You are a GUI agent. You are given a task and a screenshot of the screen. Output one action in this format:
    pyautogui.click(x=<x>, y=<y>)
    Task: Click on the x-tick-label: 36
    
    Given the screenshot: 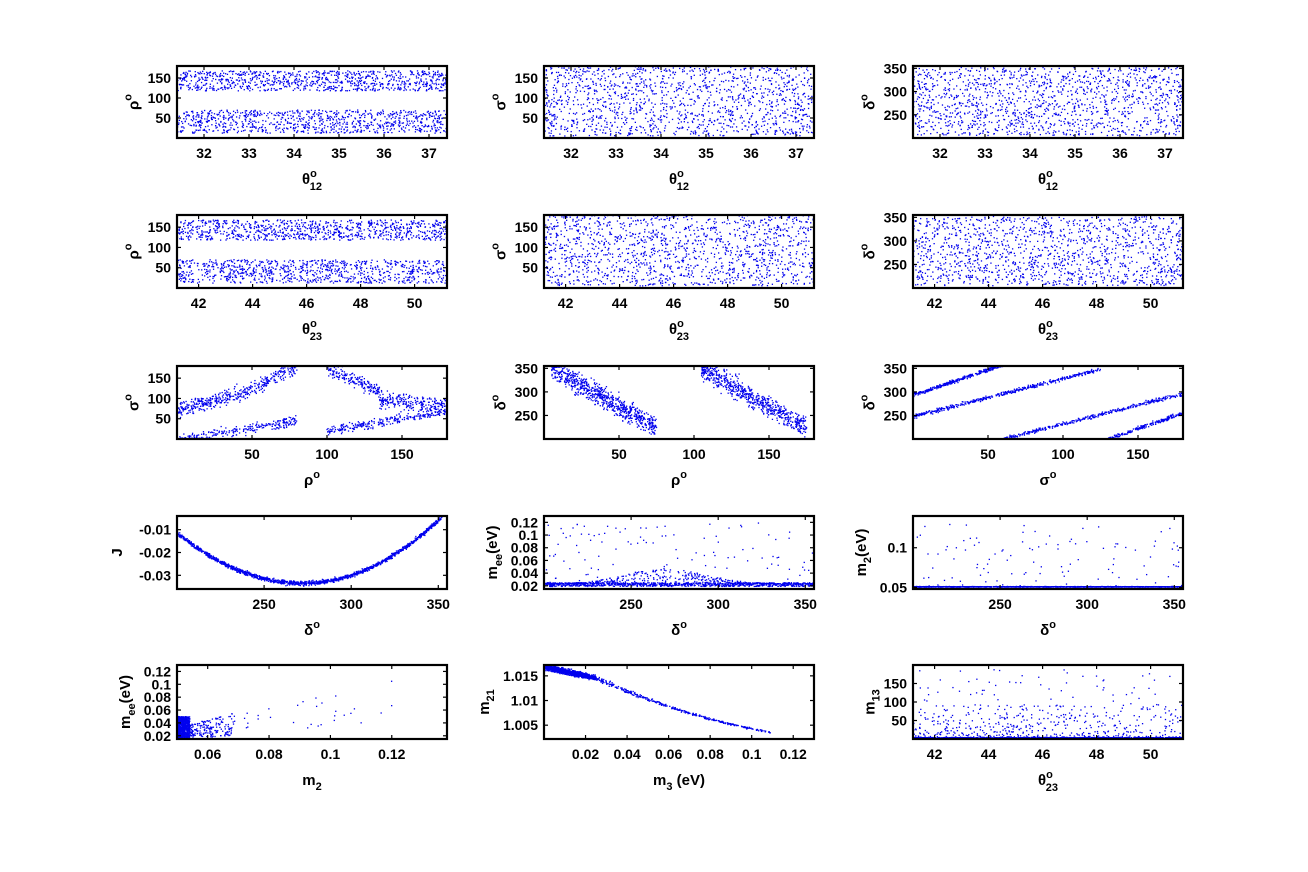 What is the action you would take?
    pyautogui.click(x=1120, y=153)
    